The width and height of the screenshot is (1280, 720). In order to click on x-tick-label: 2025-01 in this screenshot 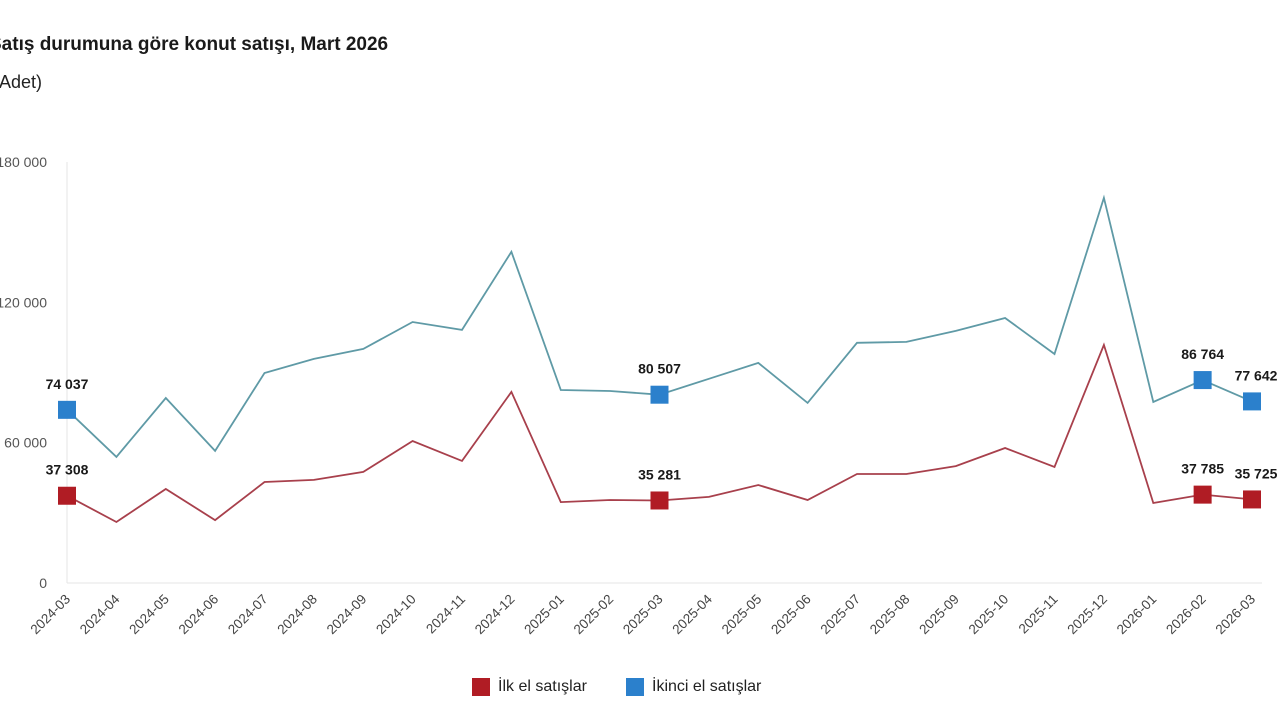, I will do `click(544, 615)`.